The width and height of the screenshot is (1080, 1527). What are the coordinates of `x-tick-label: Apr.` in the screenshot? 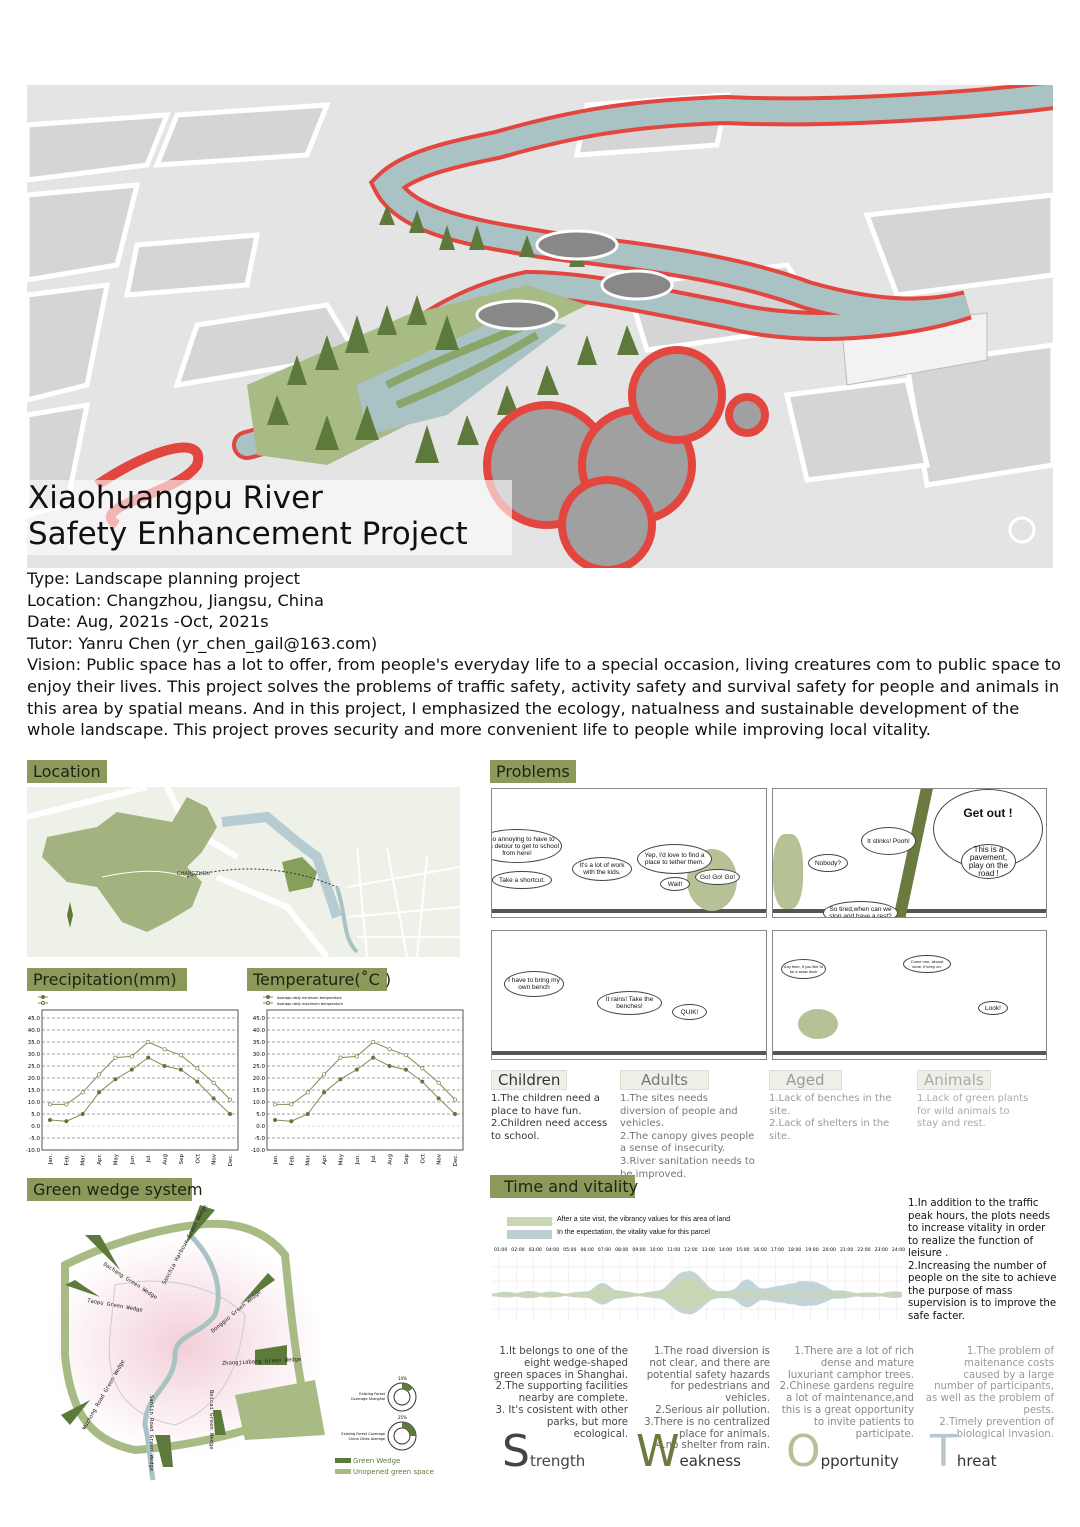 It's located at (100, 1159).